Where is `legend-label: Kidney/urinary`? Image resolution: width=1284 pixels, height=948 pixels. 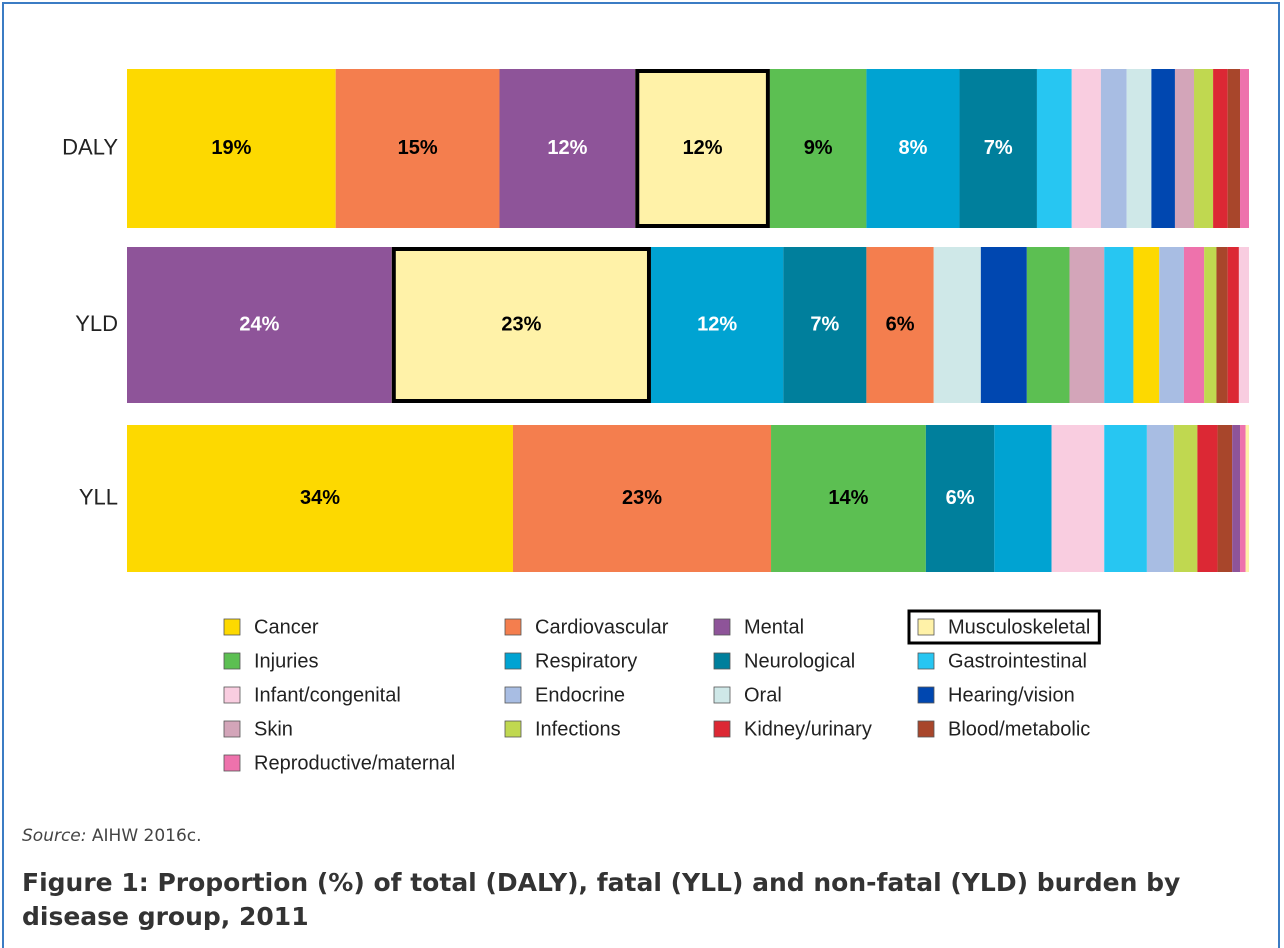 legend-label: Kidney/urinary is located at coordinates (808, 729).